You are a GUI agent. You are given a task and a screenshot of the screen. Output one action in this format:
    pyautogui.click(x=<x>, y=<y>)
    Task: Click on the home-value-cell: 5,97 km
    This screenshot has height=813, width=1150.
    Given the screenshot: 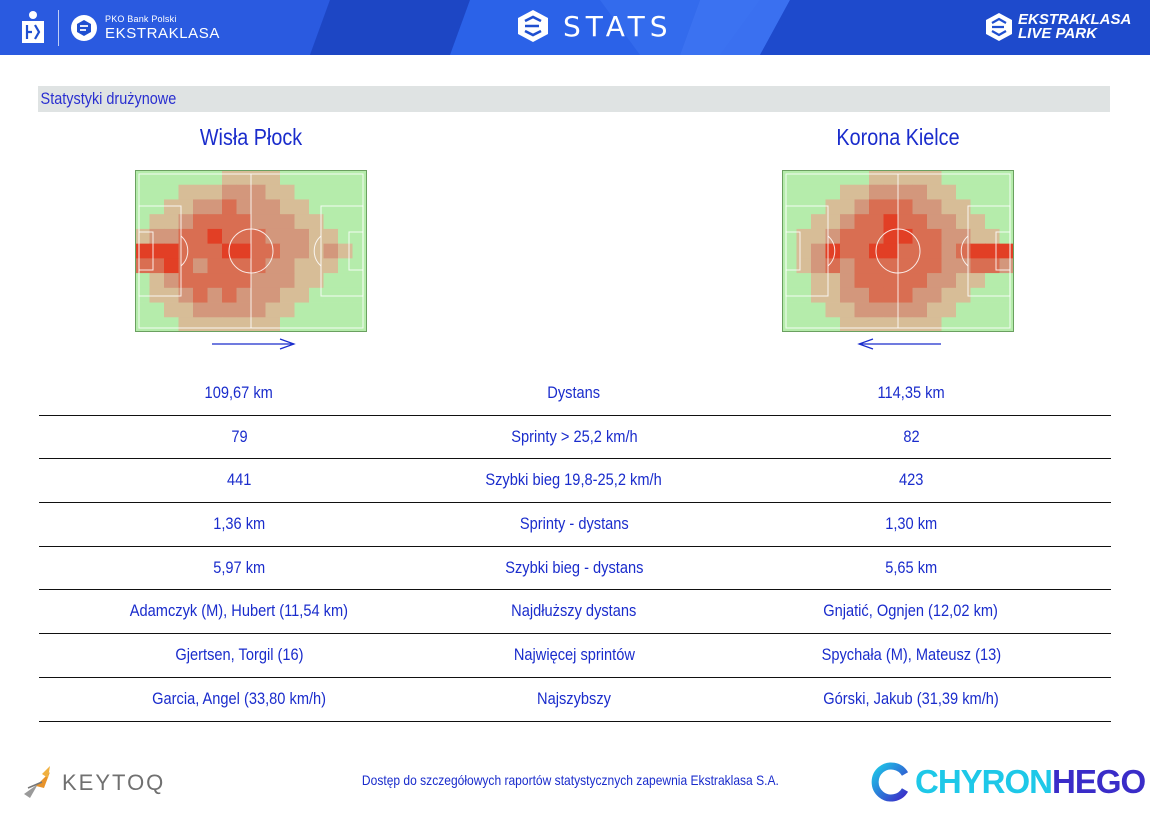 What is the action you would take?
    pyautogui.click(x=239, y=568)
    